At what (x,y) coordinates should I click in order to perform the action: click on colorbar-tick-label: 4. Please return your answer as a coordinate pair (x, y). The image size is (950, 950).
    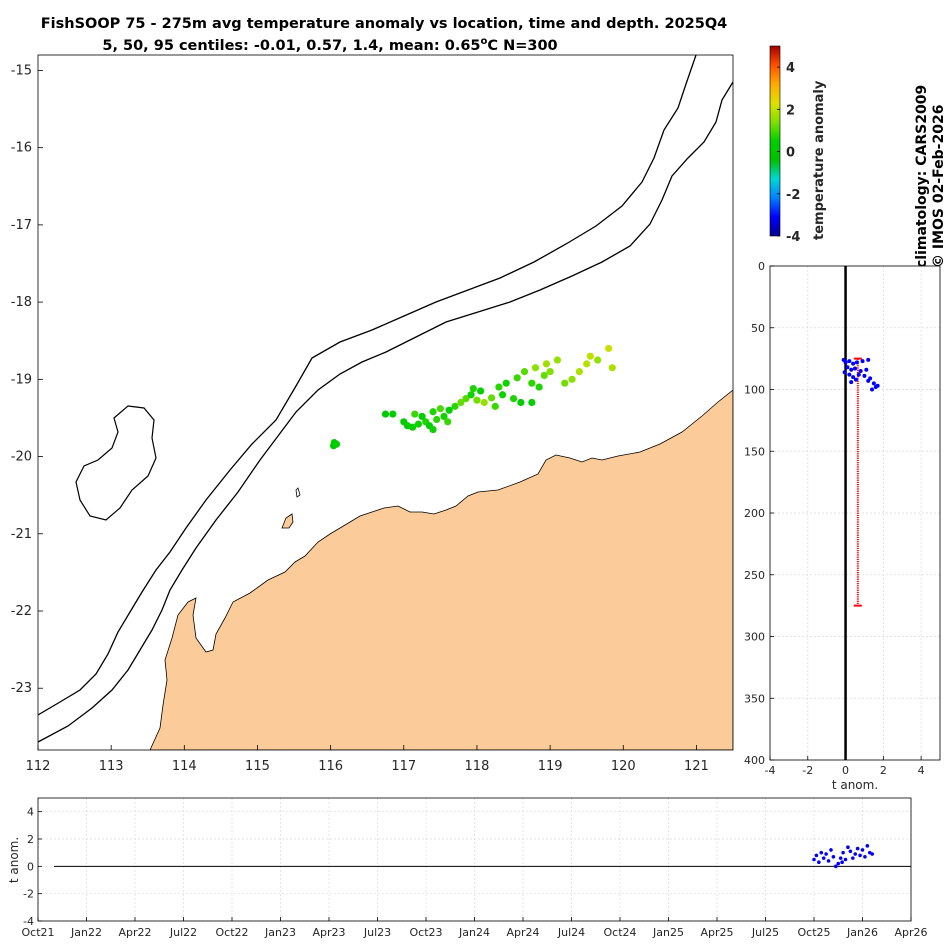
    Looking at the image, I should click on (790, 68).